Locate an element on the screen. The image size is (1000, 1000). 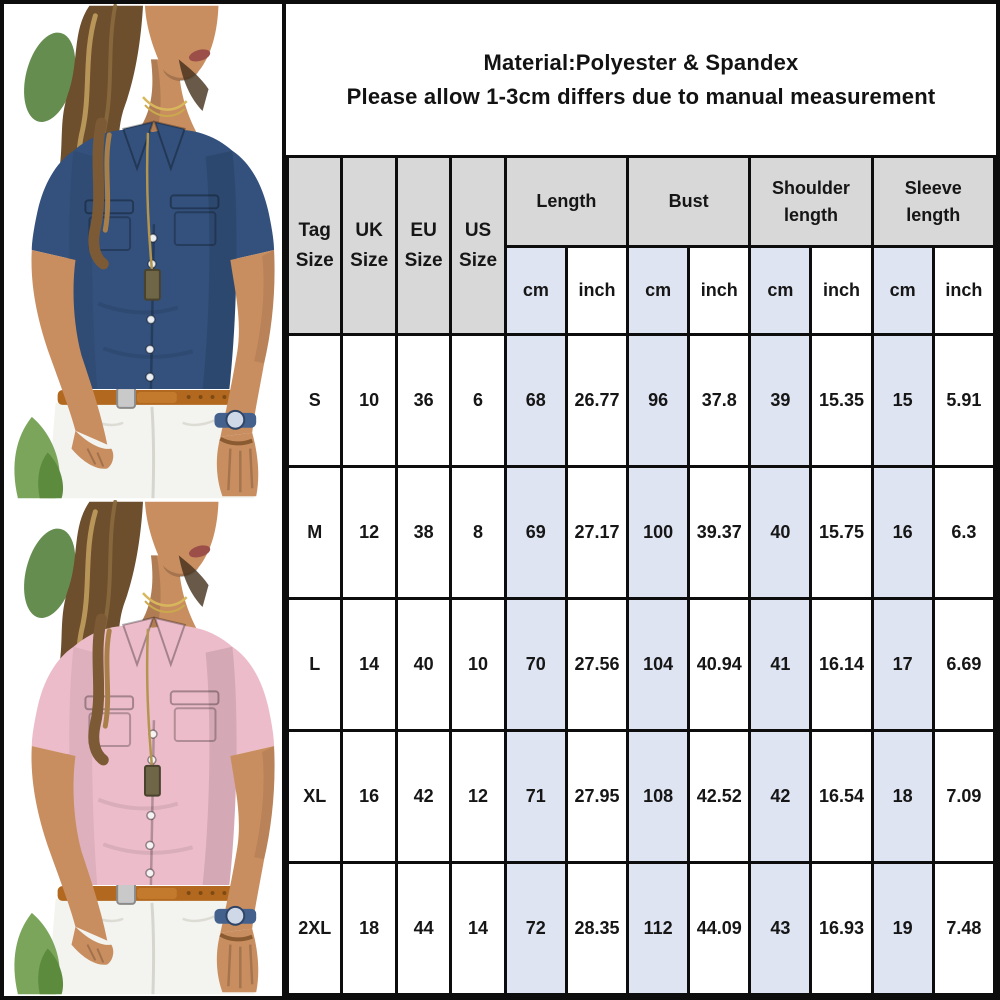
shoulder-inch-cell: 16.93 is located at coordinates (841, 928).